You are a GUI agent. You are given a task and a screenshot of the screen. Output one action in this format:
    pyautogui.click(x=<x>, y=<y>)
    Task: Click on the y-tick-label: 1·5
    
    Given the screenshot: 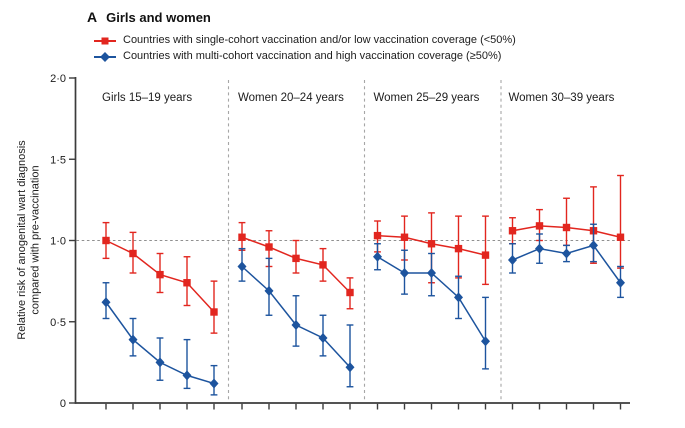 What is the action you would take?
    pyautogui.click(x=58, y=160)
    